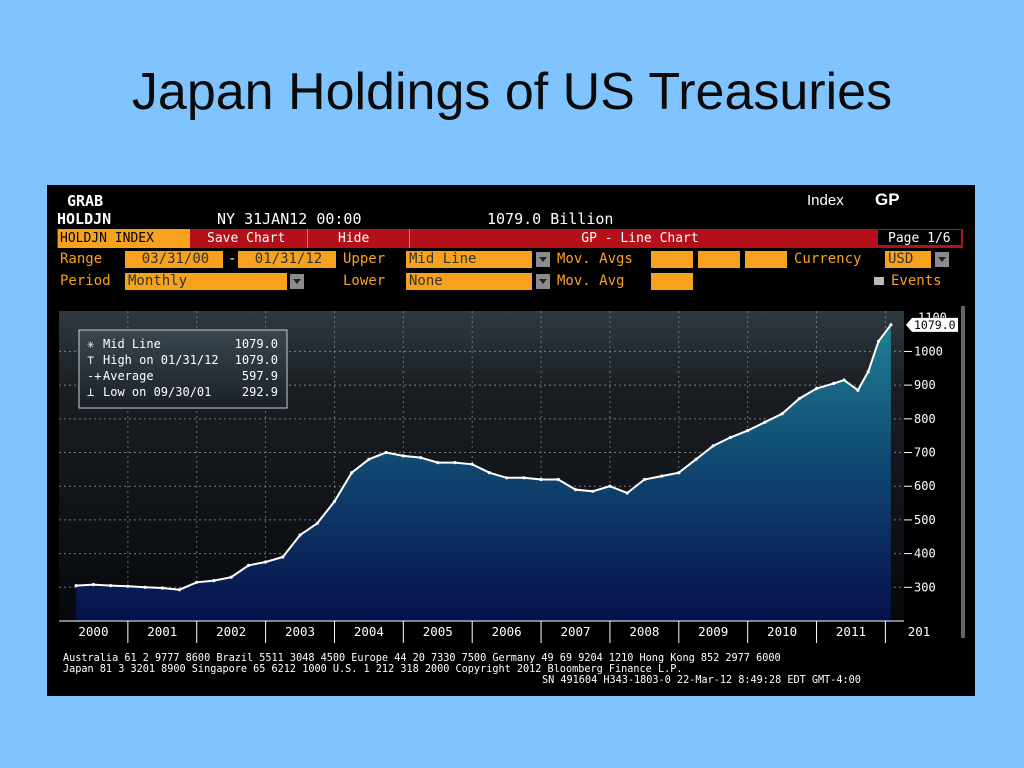  What do you see at coordinates (908, 259) in the screenshot?
I see `currency-select: USD` at bounding box center [908, 259].